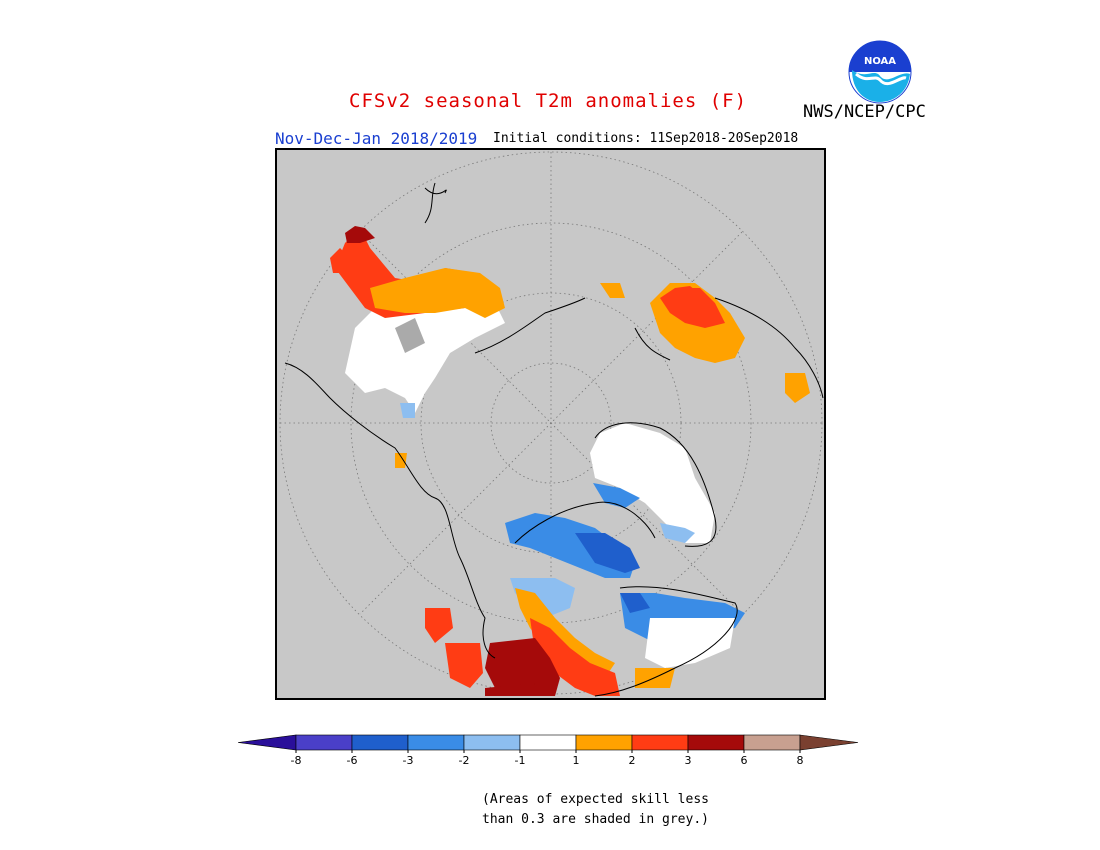 The width and height of the screenshot is (1100, 850). I want to click on initial-conditions-label: Initial conditions: 11Sep2018-20Sep2018, so click(646, 138).